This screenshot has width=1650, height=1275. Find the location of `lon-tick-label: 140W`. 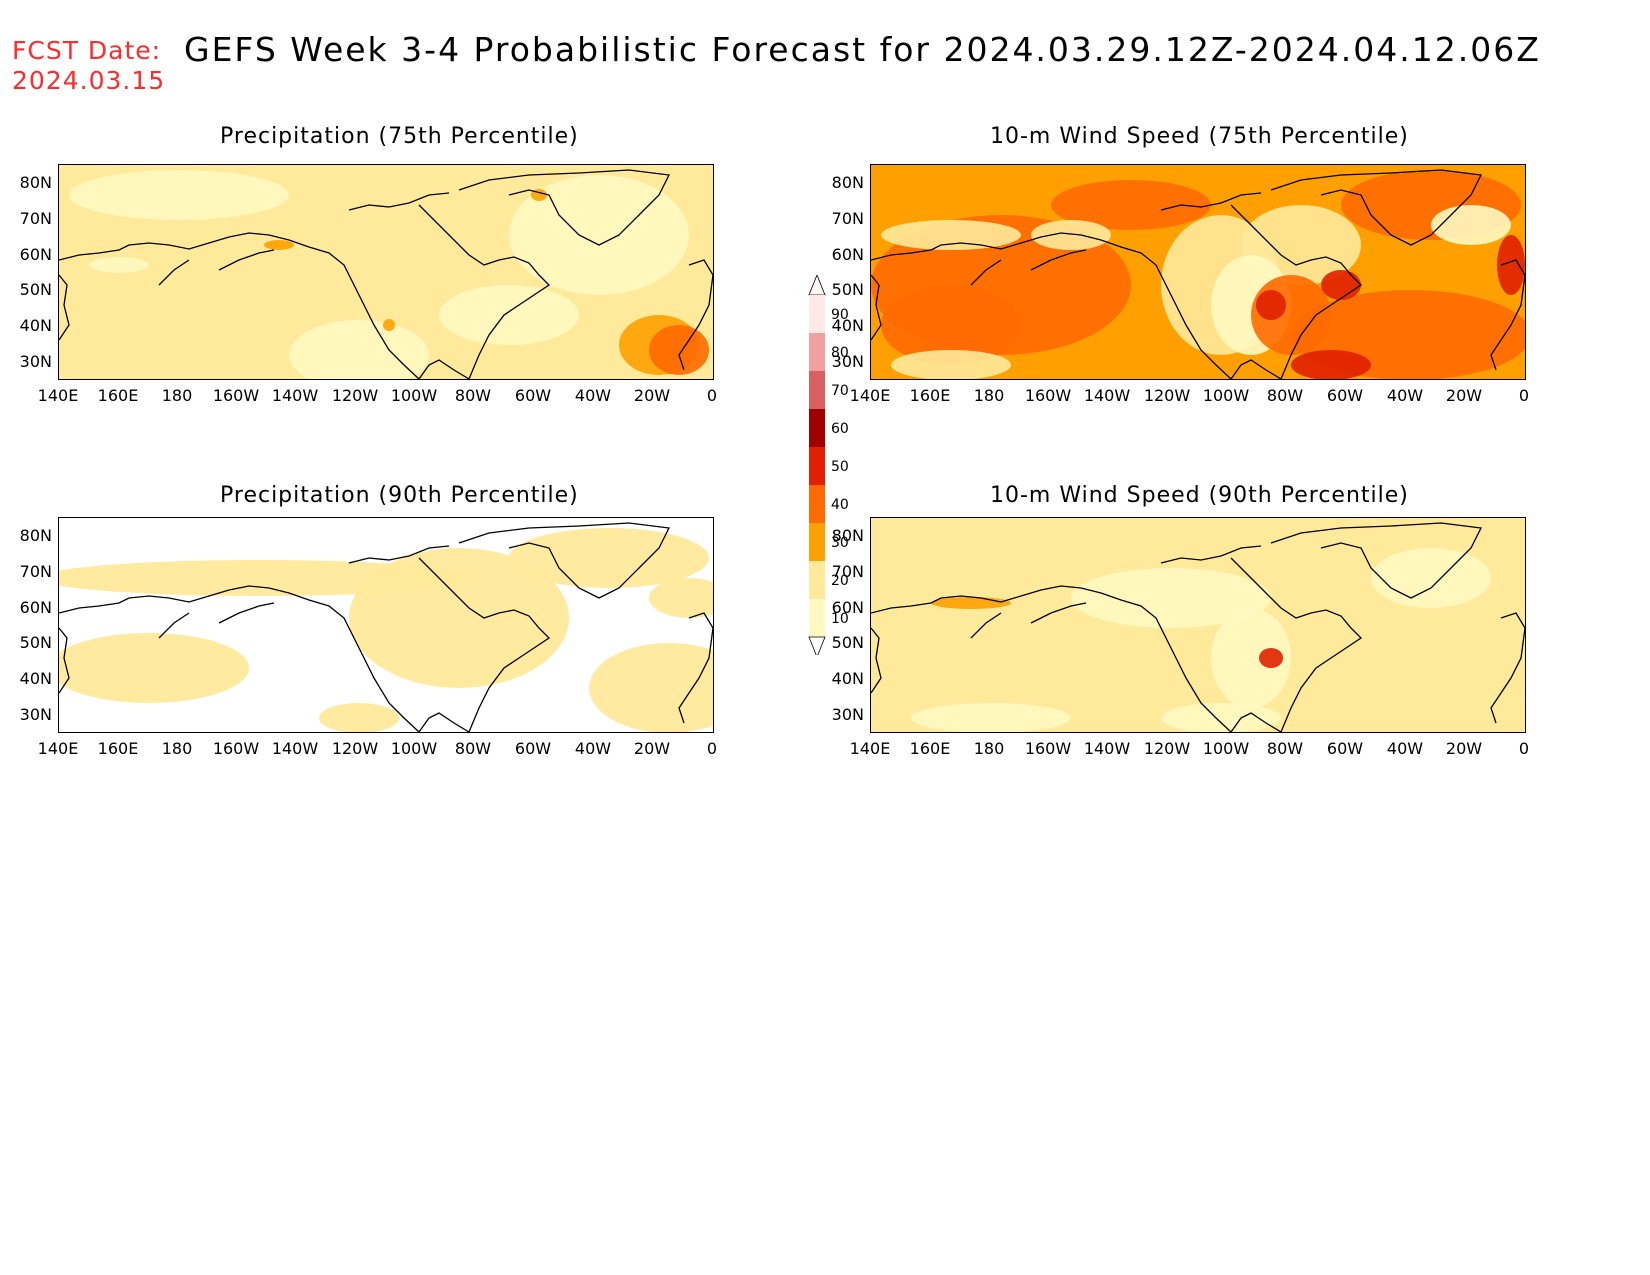

lon-tick-label: 140W is located at coordinates (1107, 395).